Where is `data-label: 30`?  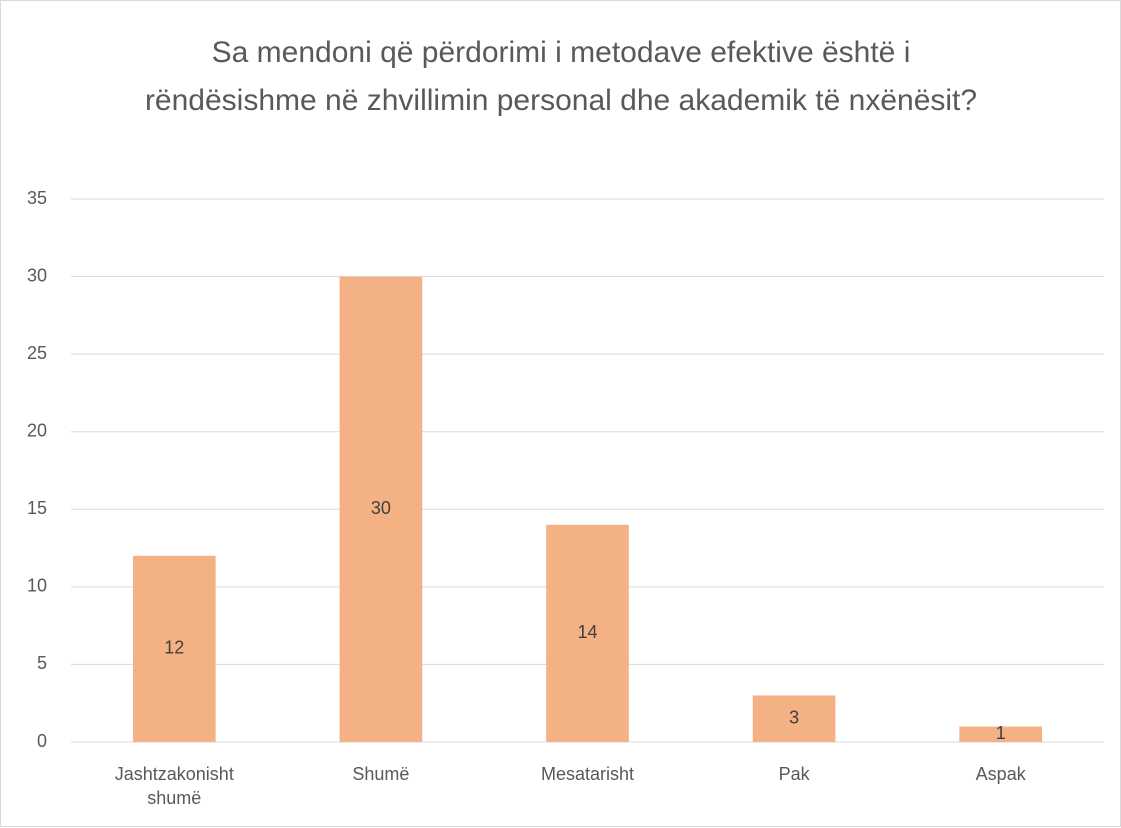
data-label: 30 is located at coordinates (381, 508).